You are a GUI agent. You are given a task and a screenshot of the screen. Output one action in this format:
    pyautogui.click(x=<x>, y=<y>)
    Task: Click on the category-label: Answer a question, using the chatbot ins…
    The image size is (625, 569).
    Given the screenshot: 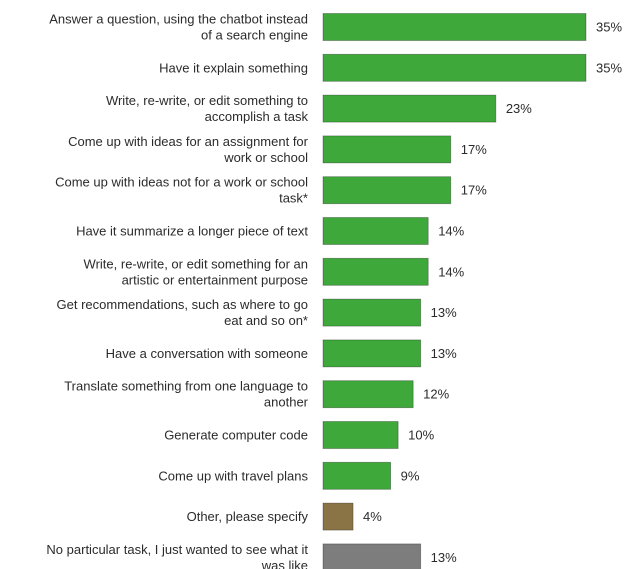 What is the action you would take?
    pyautogui.click(x=178, y=19)
    